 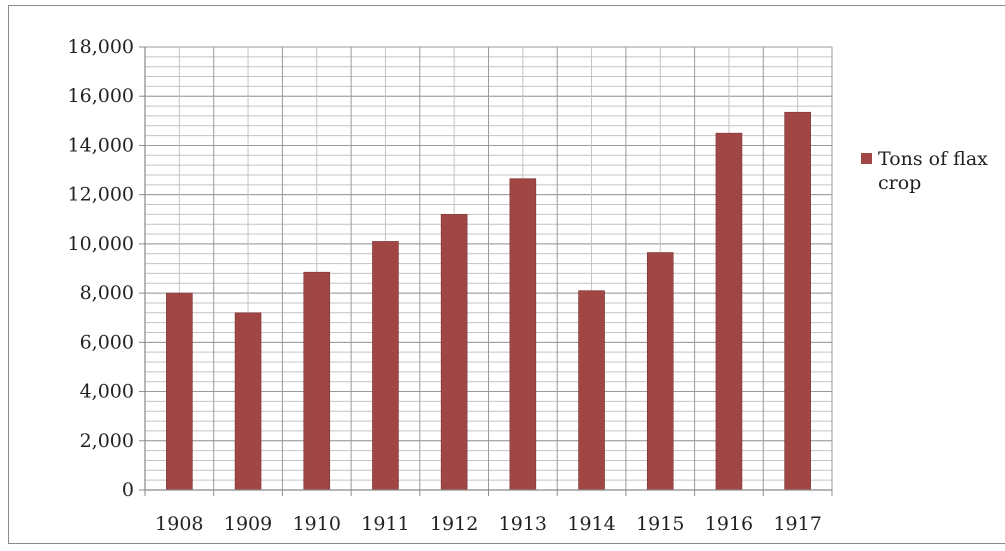 What do you see at coordinates (933, 159) in the screenshot?
I see `legend-label-line: Tons of flax` at bounding box center [933, 159].